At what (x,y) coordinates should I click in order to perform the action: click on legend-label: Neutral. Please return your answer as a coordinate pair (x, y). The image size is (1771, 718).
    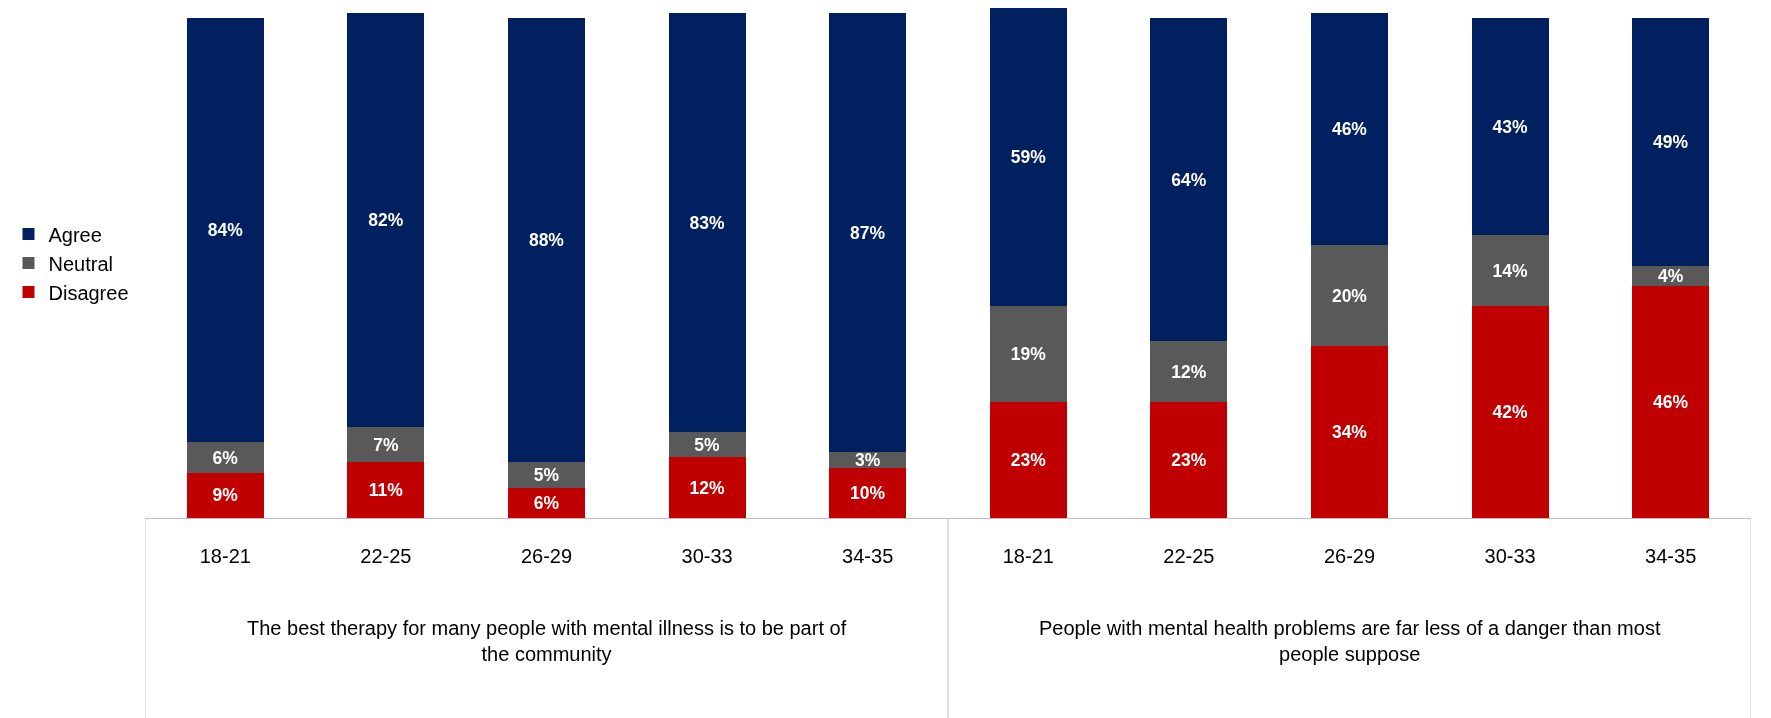
    Looking at the image, I should click on (80, 263).